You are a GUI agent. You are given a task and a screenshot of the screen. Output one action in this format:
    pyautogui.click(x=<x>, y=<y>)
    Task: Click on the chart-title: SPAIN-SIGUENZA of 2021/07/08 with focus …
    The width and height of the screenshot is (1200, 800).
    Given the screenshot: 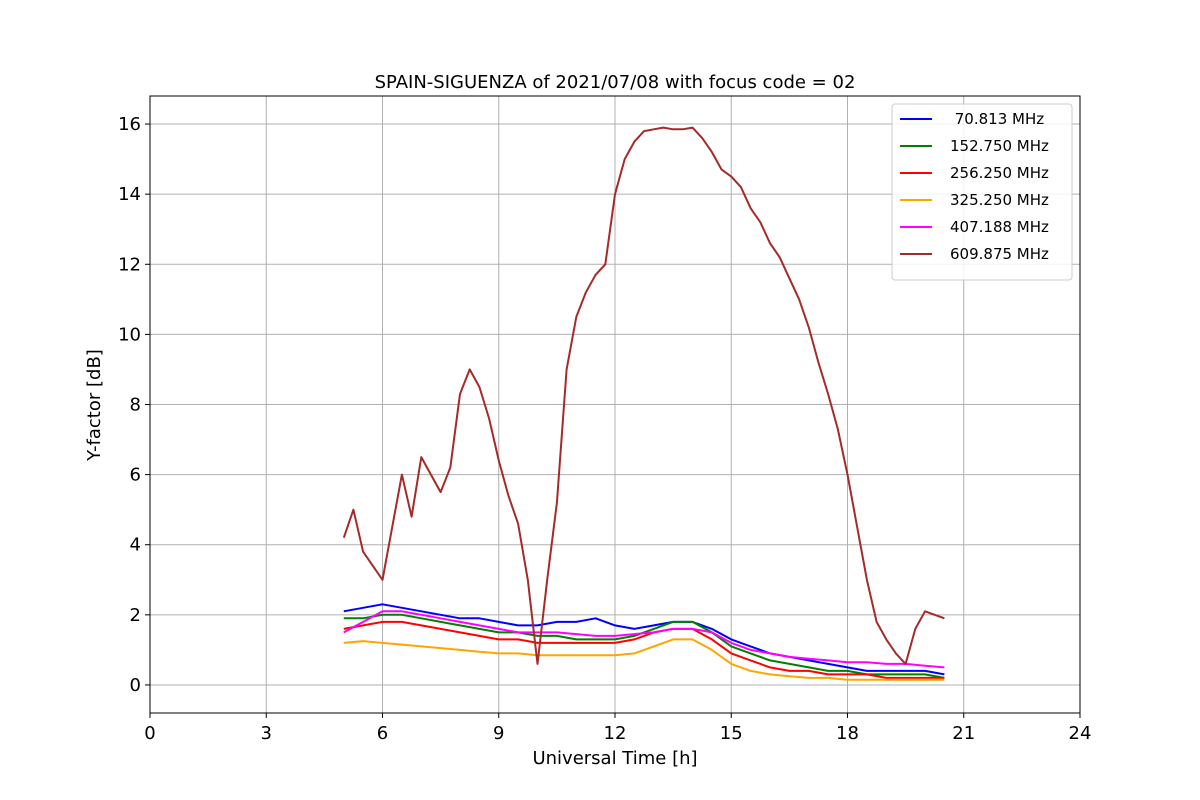 What is the action you would take?
    pyautogui.click(x=615, y=82)
    